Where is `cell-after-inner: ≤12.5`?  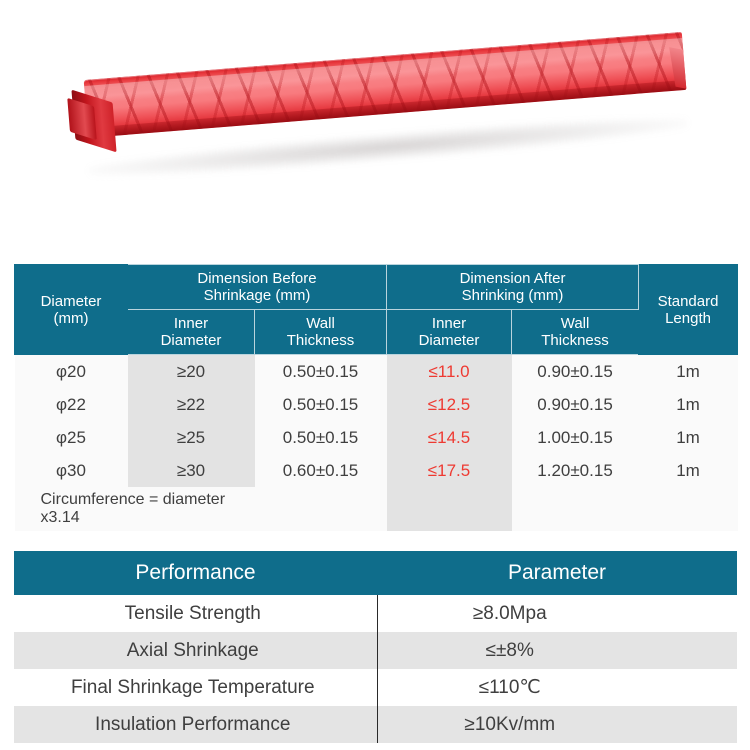 cell-after-inner: ≤12.5 is located at coordinates (449, 405).